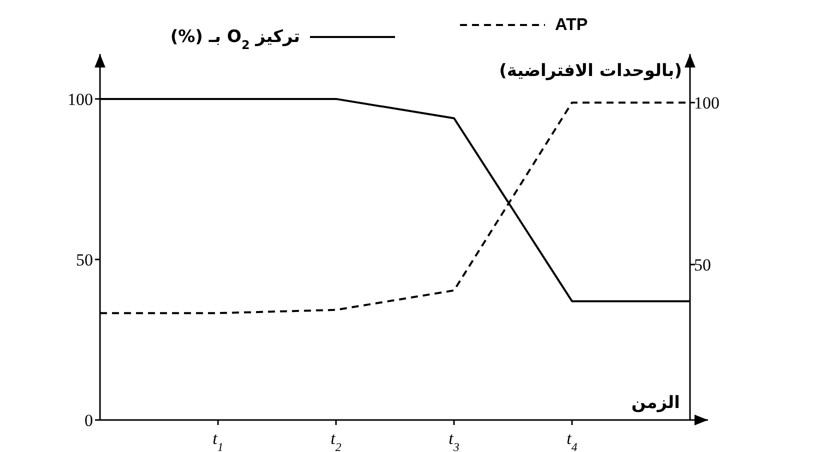 Image resolution: width=827 pixels, height=452 pixels. I want to click on y2-axis-title: (بالوحدات الافتراضية), so click(590, 71).